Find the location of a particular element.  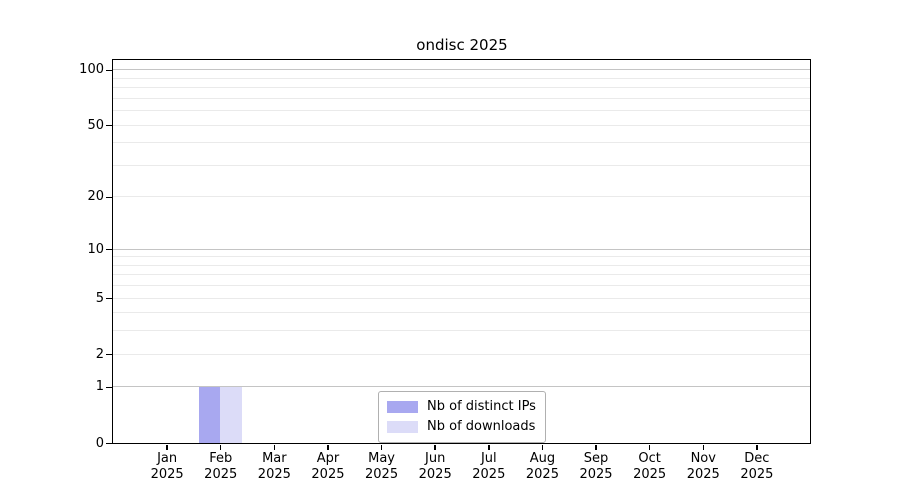

x-tick-month: Mar is located at coordinates (274, 458).